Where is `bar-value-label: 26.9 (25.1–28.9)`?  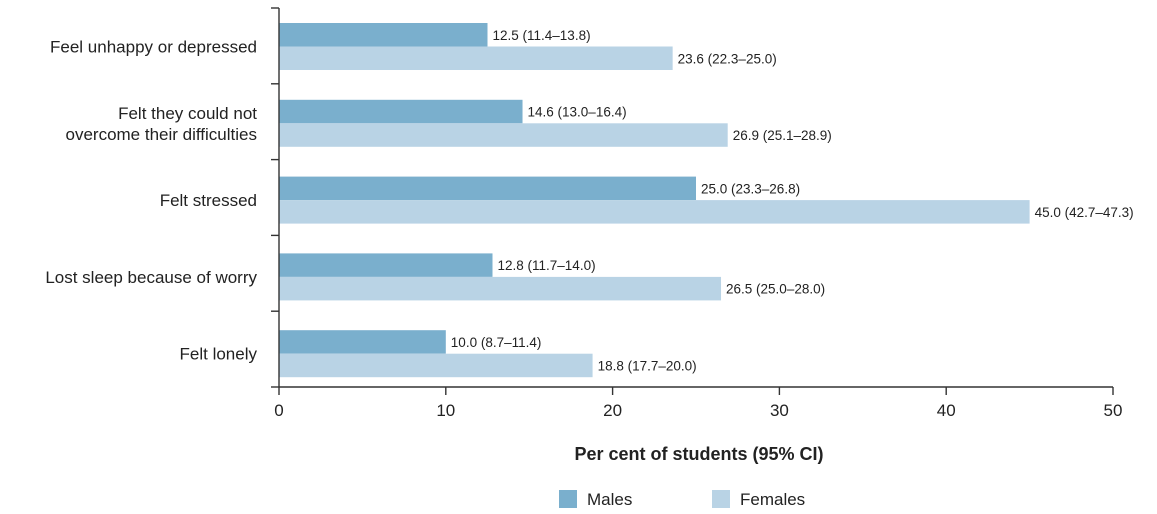 bar-value-label: 26.9 (25.1–28.9) is located at coordinates (782, 135).